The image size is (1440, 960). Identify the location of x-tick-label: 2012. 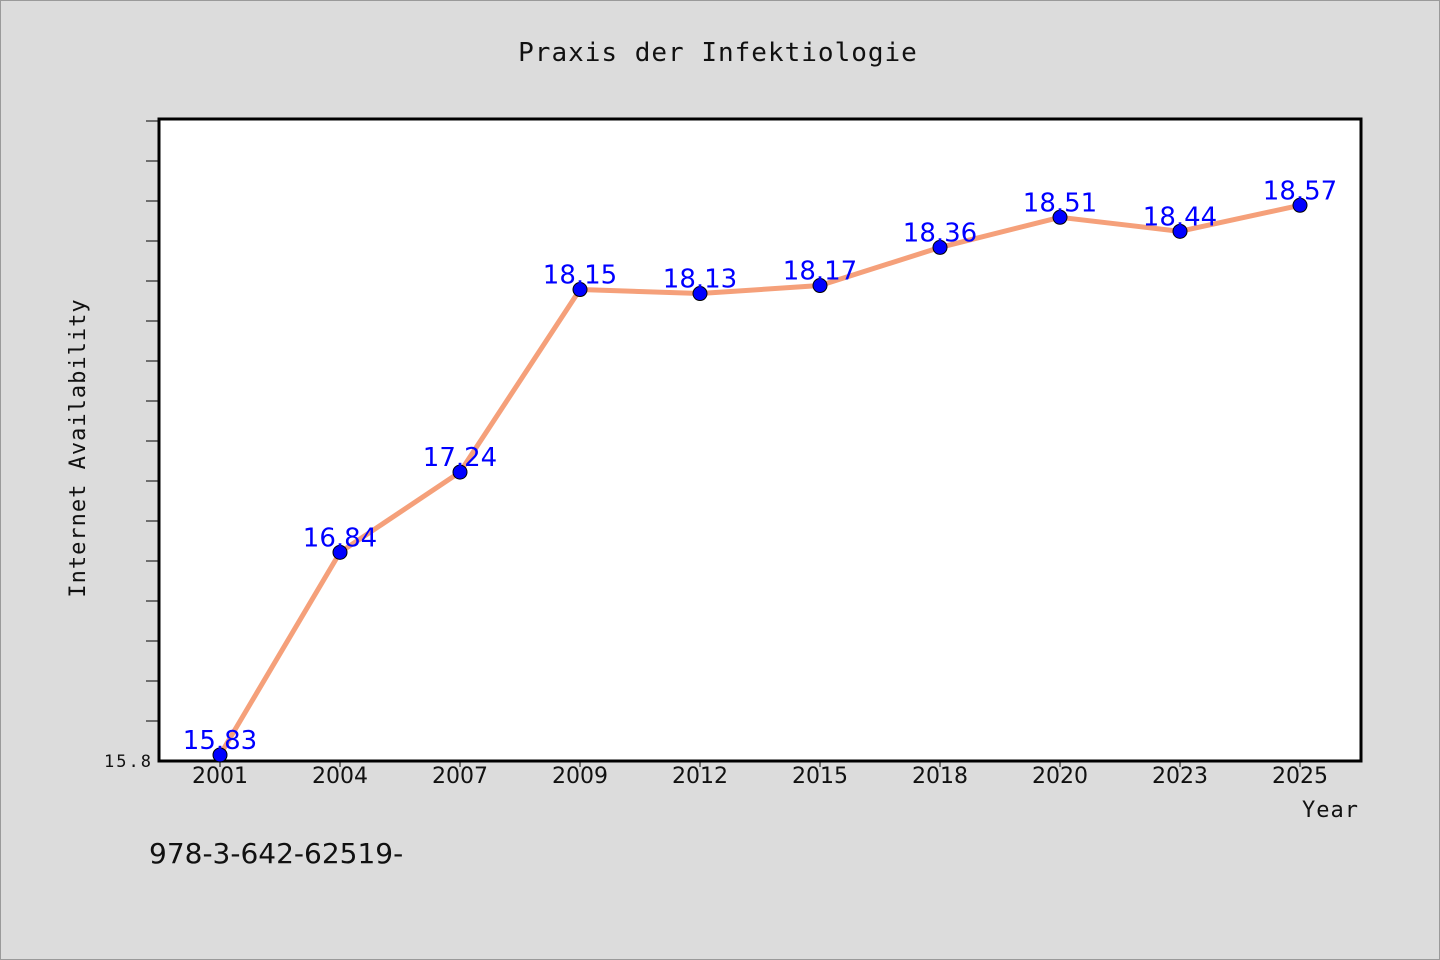
(700, 776).